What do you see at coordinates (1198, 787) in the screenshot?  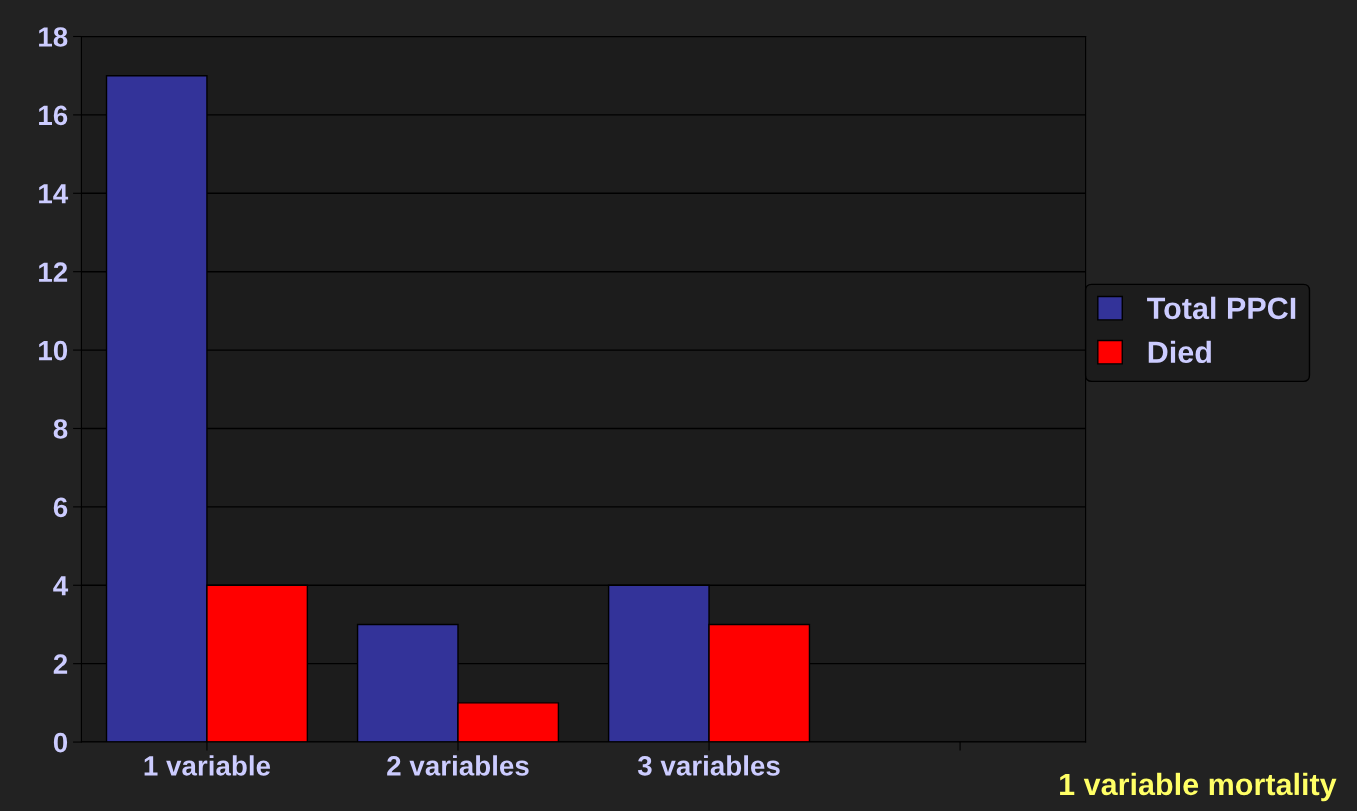 I see `text: 1 variable mortality` at bounding box center [1198, 787].